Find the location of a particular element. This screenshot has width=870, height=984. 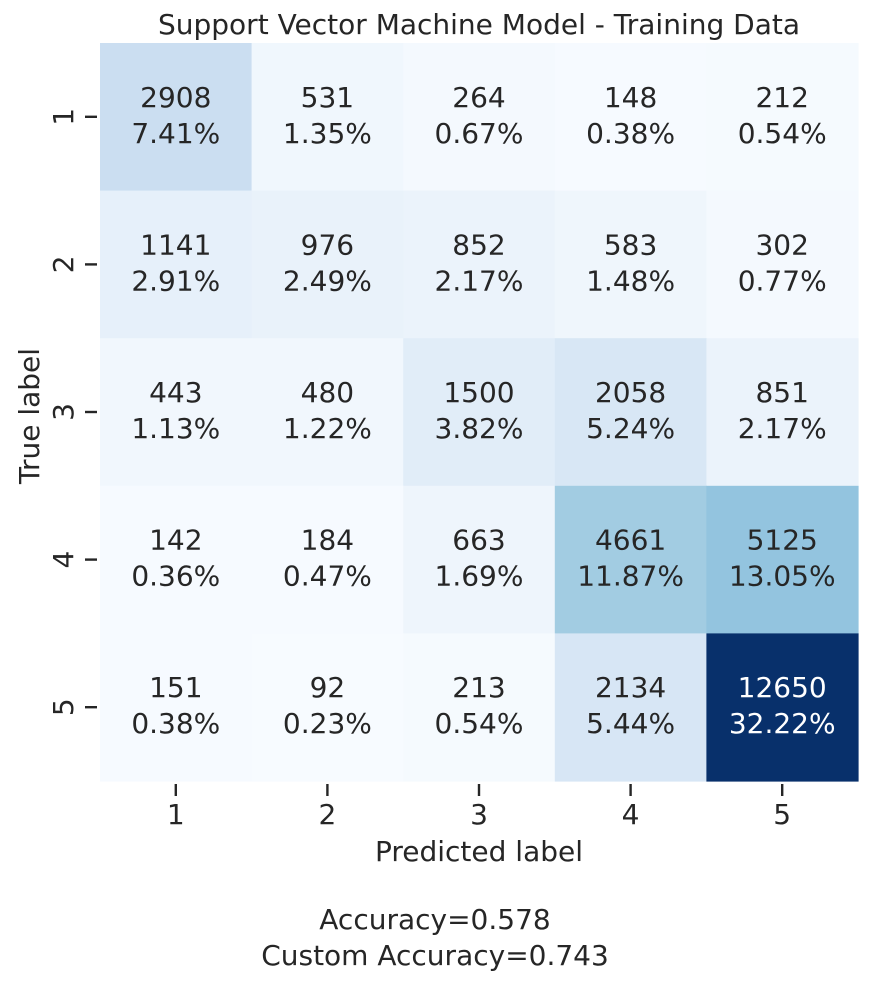

heatmap-cell-r1-c4 is located at coordinates (630, 117).